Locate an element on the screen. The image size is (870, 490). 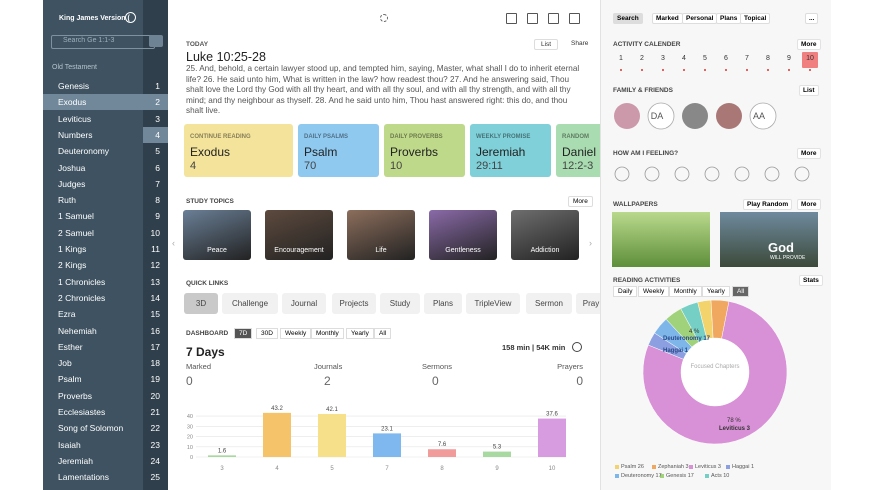
chapter-number: 18 is located at coordinates (155, 363).